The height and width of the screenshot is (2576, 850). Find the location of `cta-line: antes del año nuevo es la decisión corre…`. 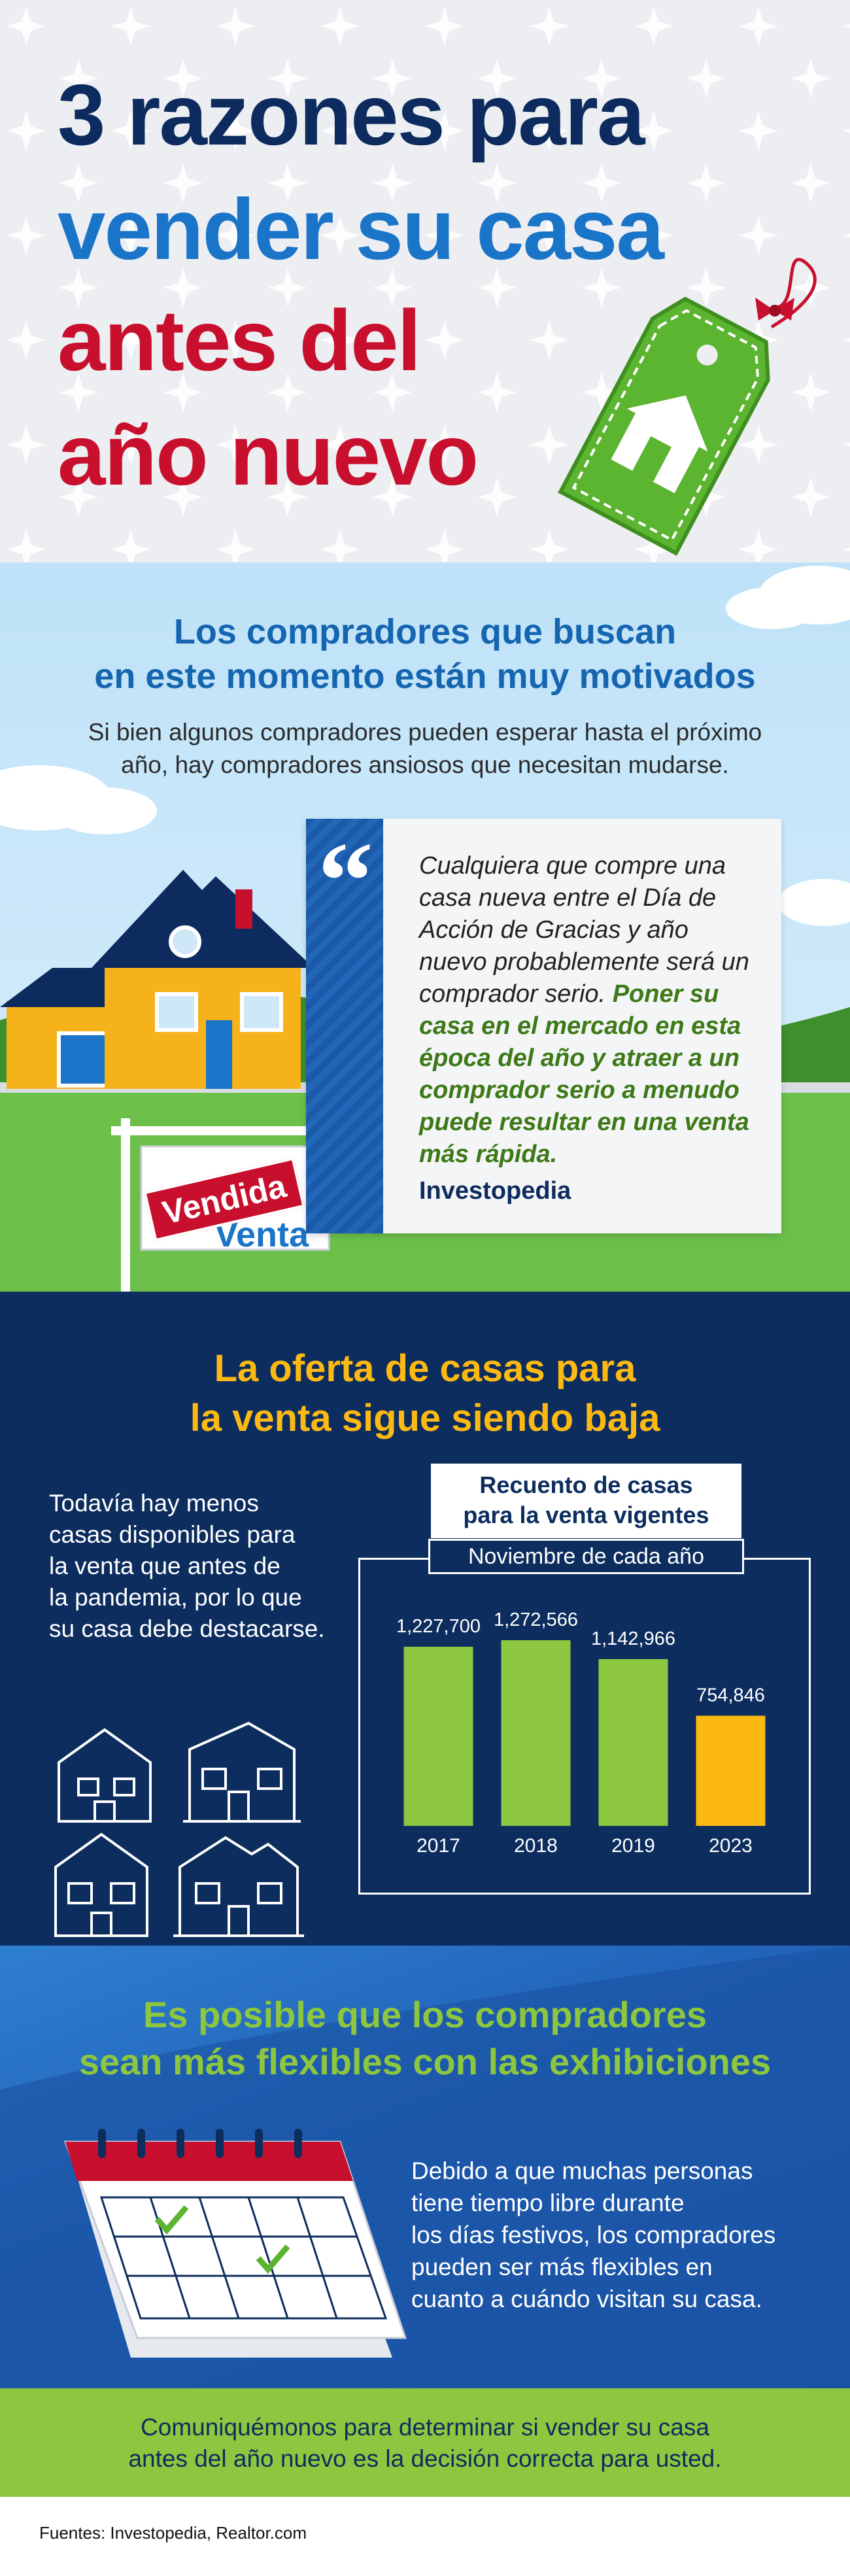

cta-line: antes del año nuevo es la decisión corre… is located at coordinates (425, 2459).